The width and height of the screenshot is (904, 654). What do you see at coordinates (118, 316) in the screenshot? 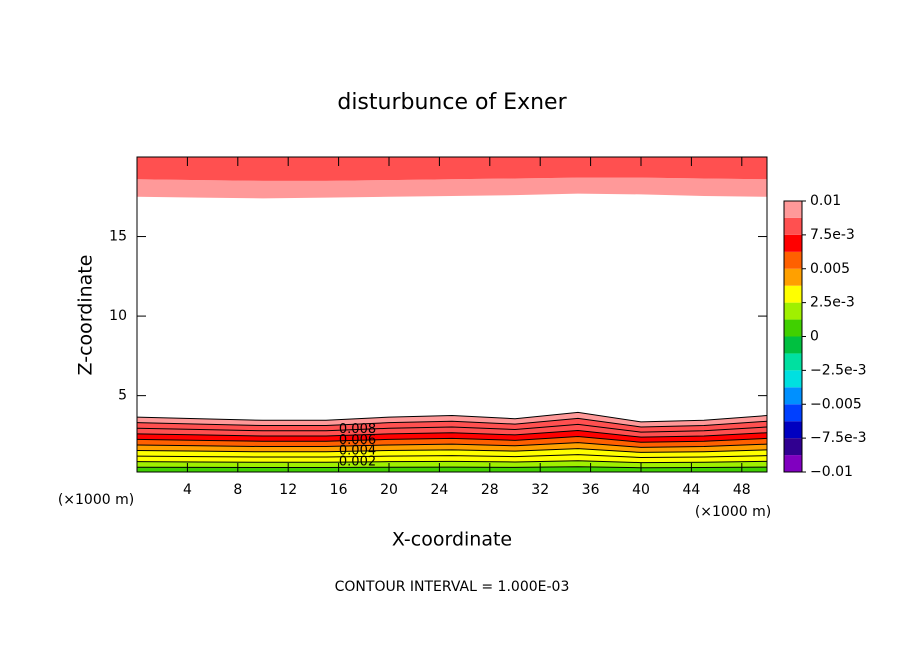
I see `y-tick-label: 10` at bounding box center [118, 316].